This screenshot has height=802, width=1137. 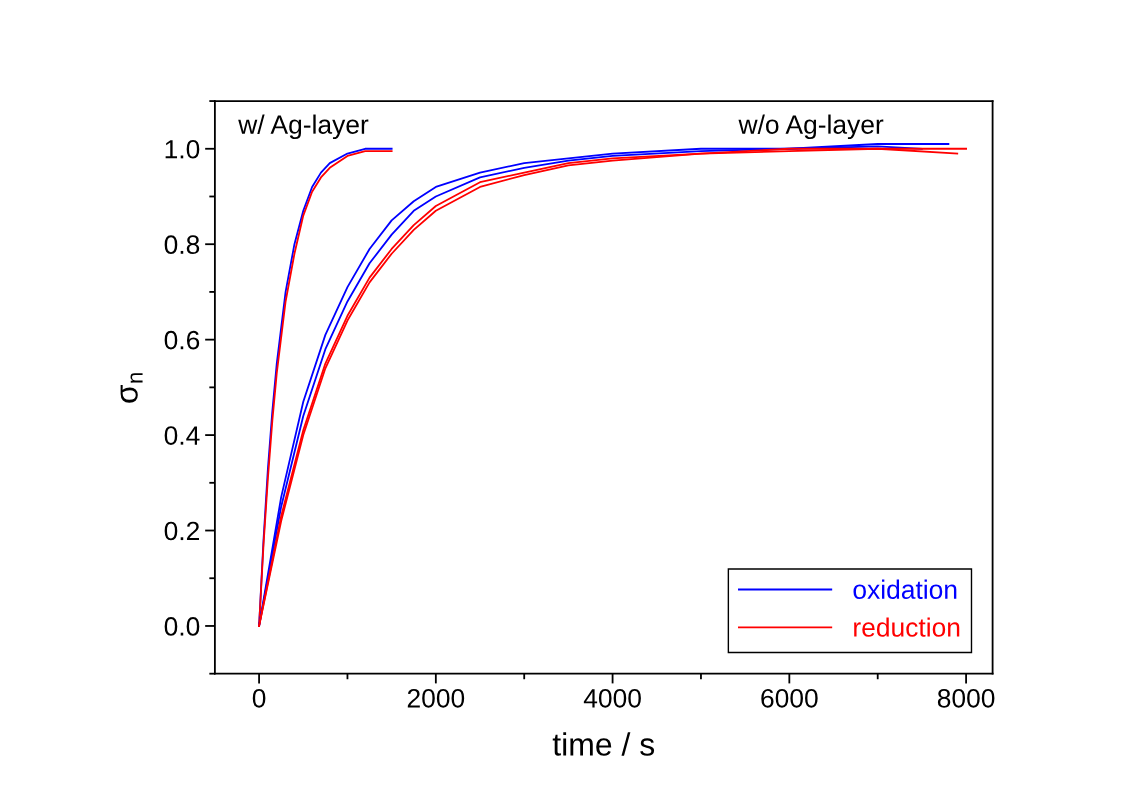 What do you see at coordinates (789, 698) in the screenshot?
I see `x-tick-label: 6000` at bounding box center [789, 698].